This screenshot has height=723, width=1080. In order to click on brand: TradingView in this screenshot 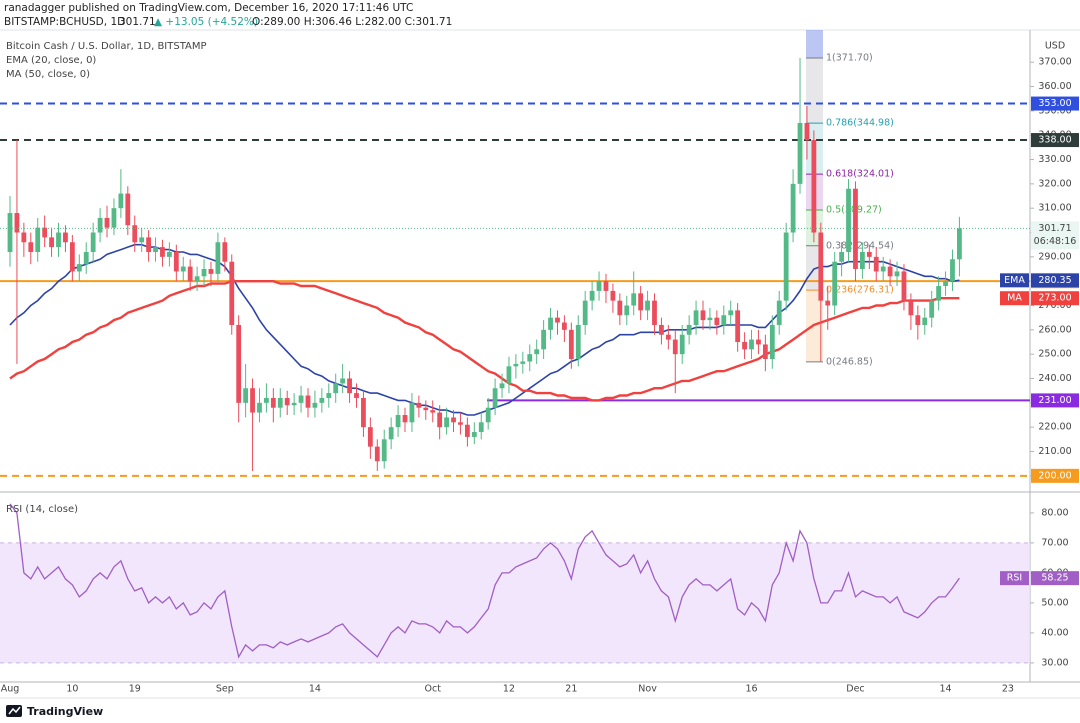, I will do `click(65, 711)`.